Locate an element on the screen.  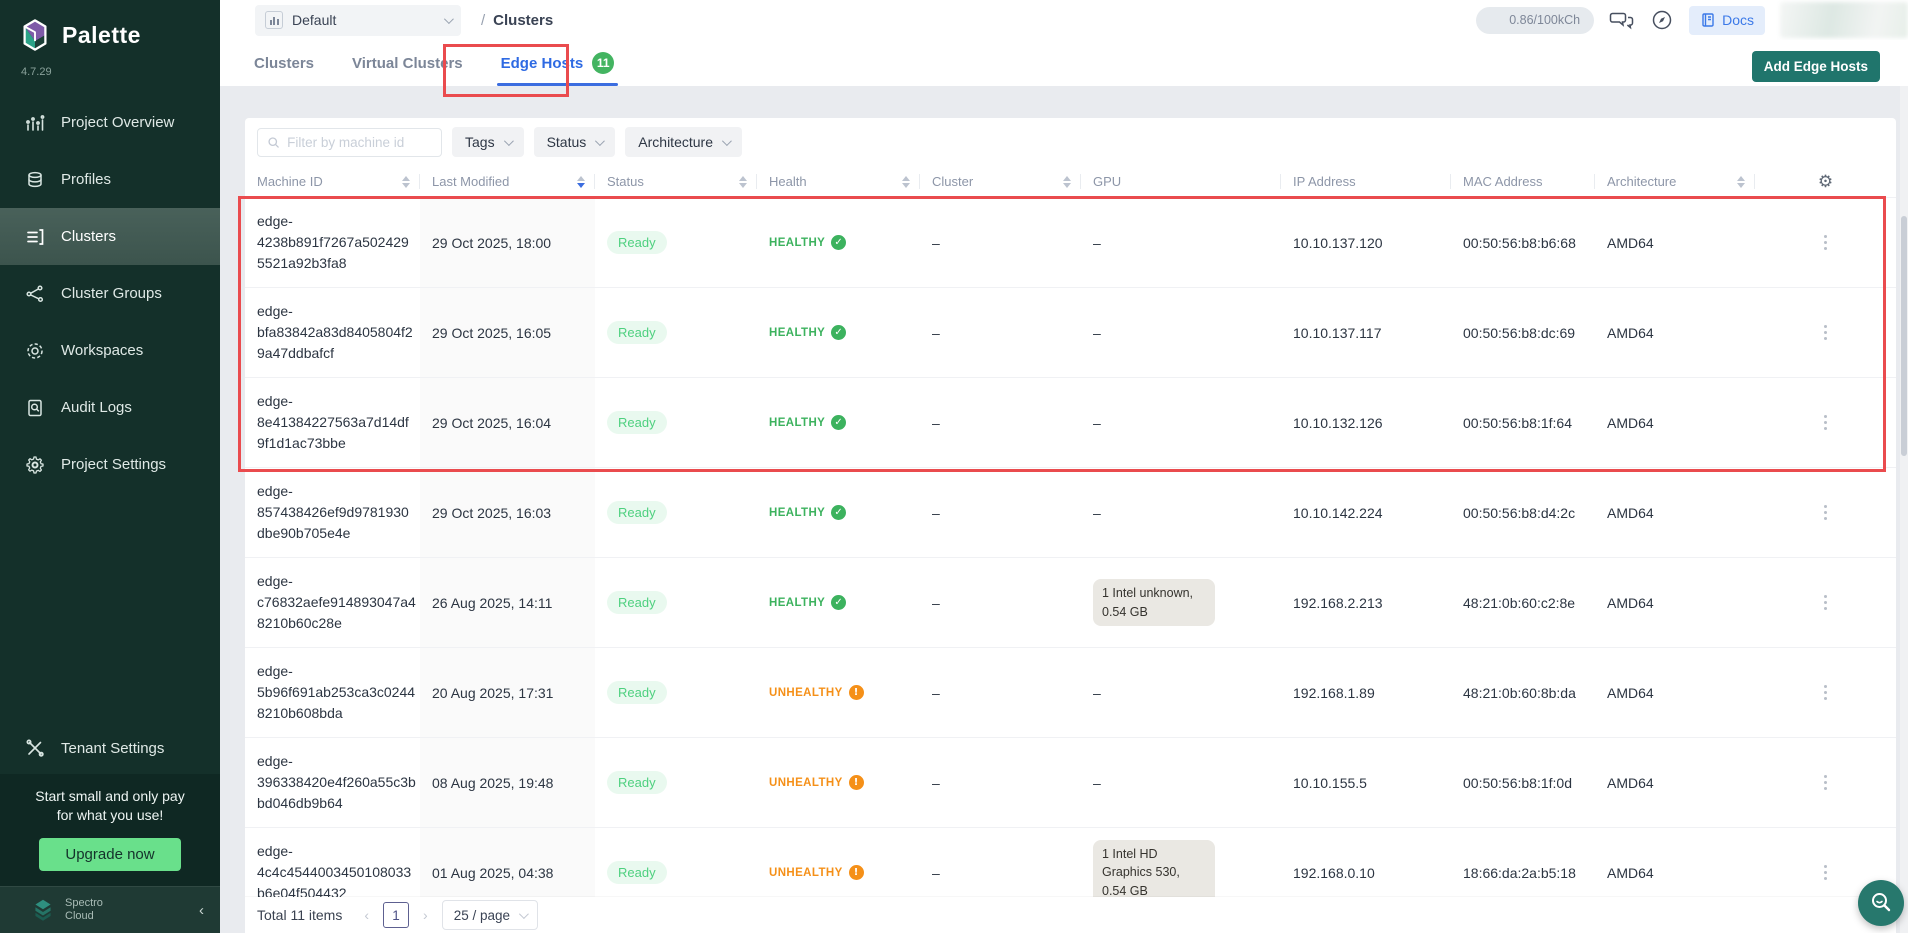
sidebar-item-workspaces: Workspaces is located at coordinates (110, 350).